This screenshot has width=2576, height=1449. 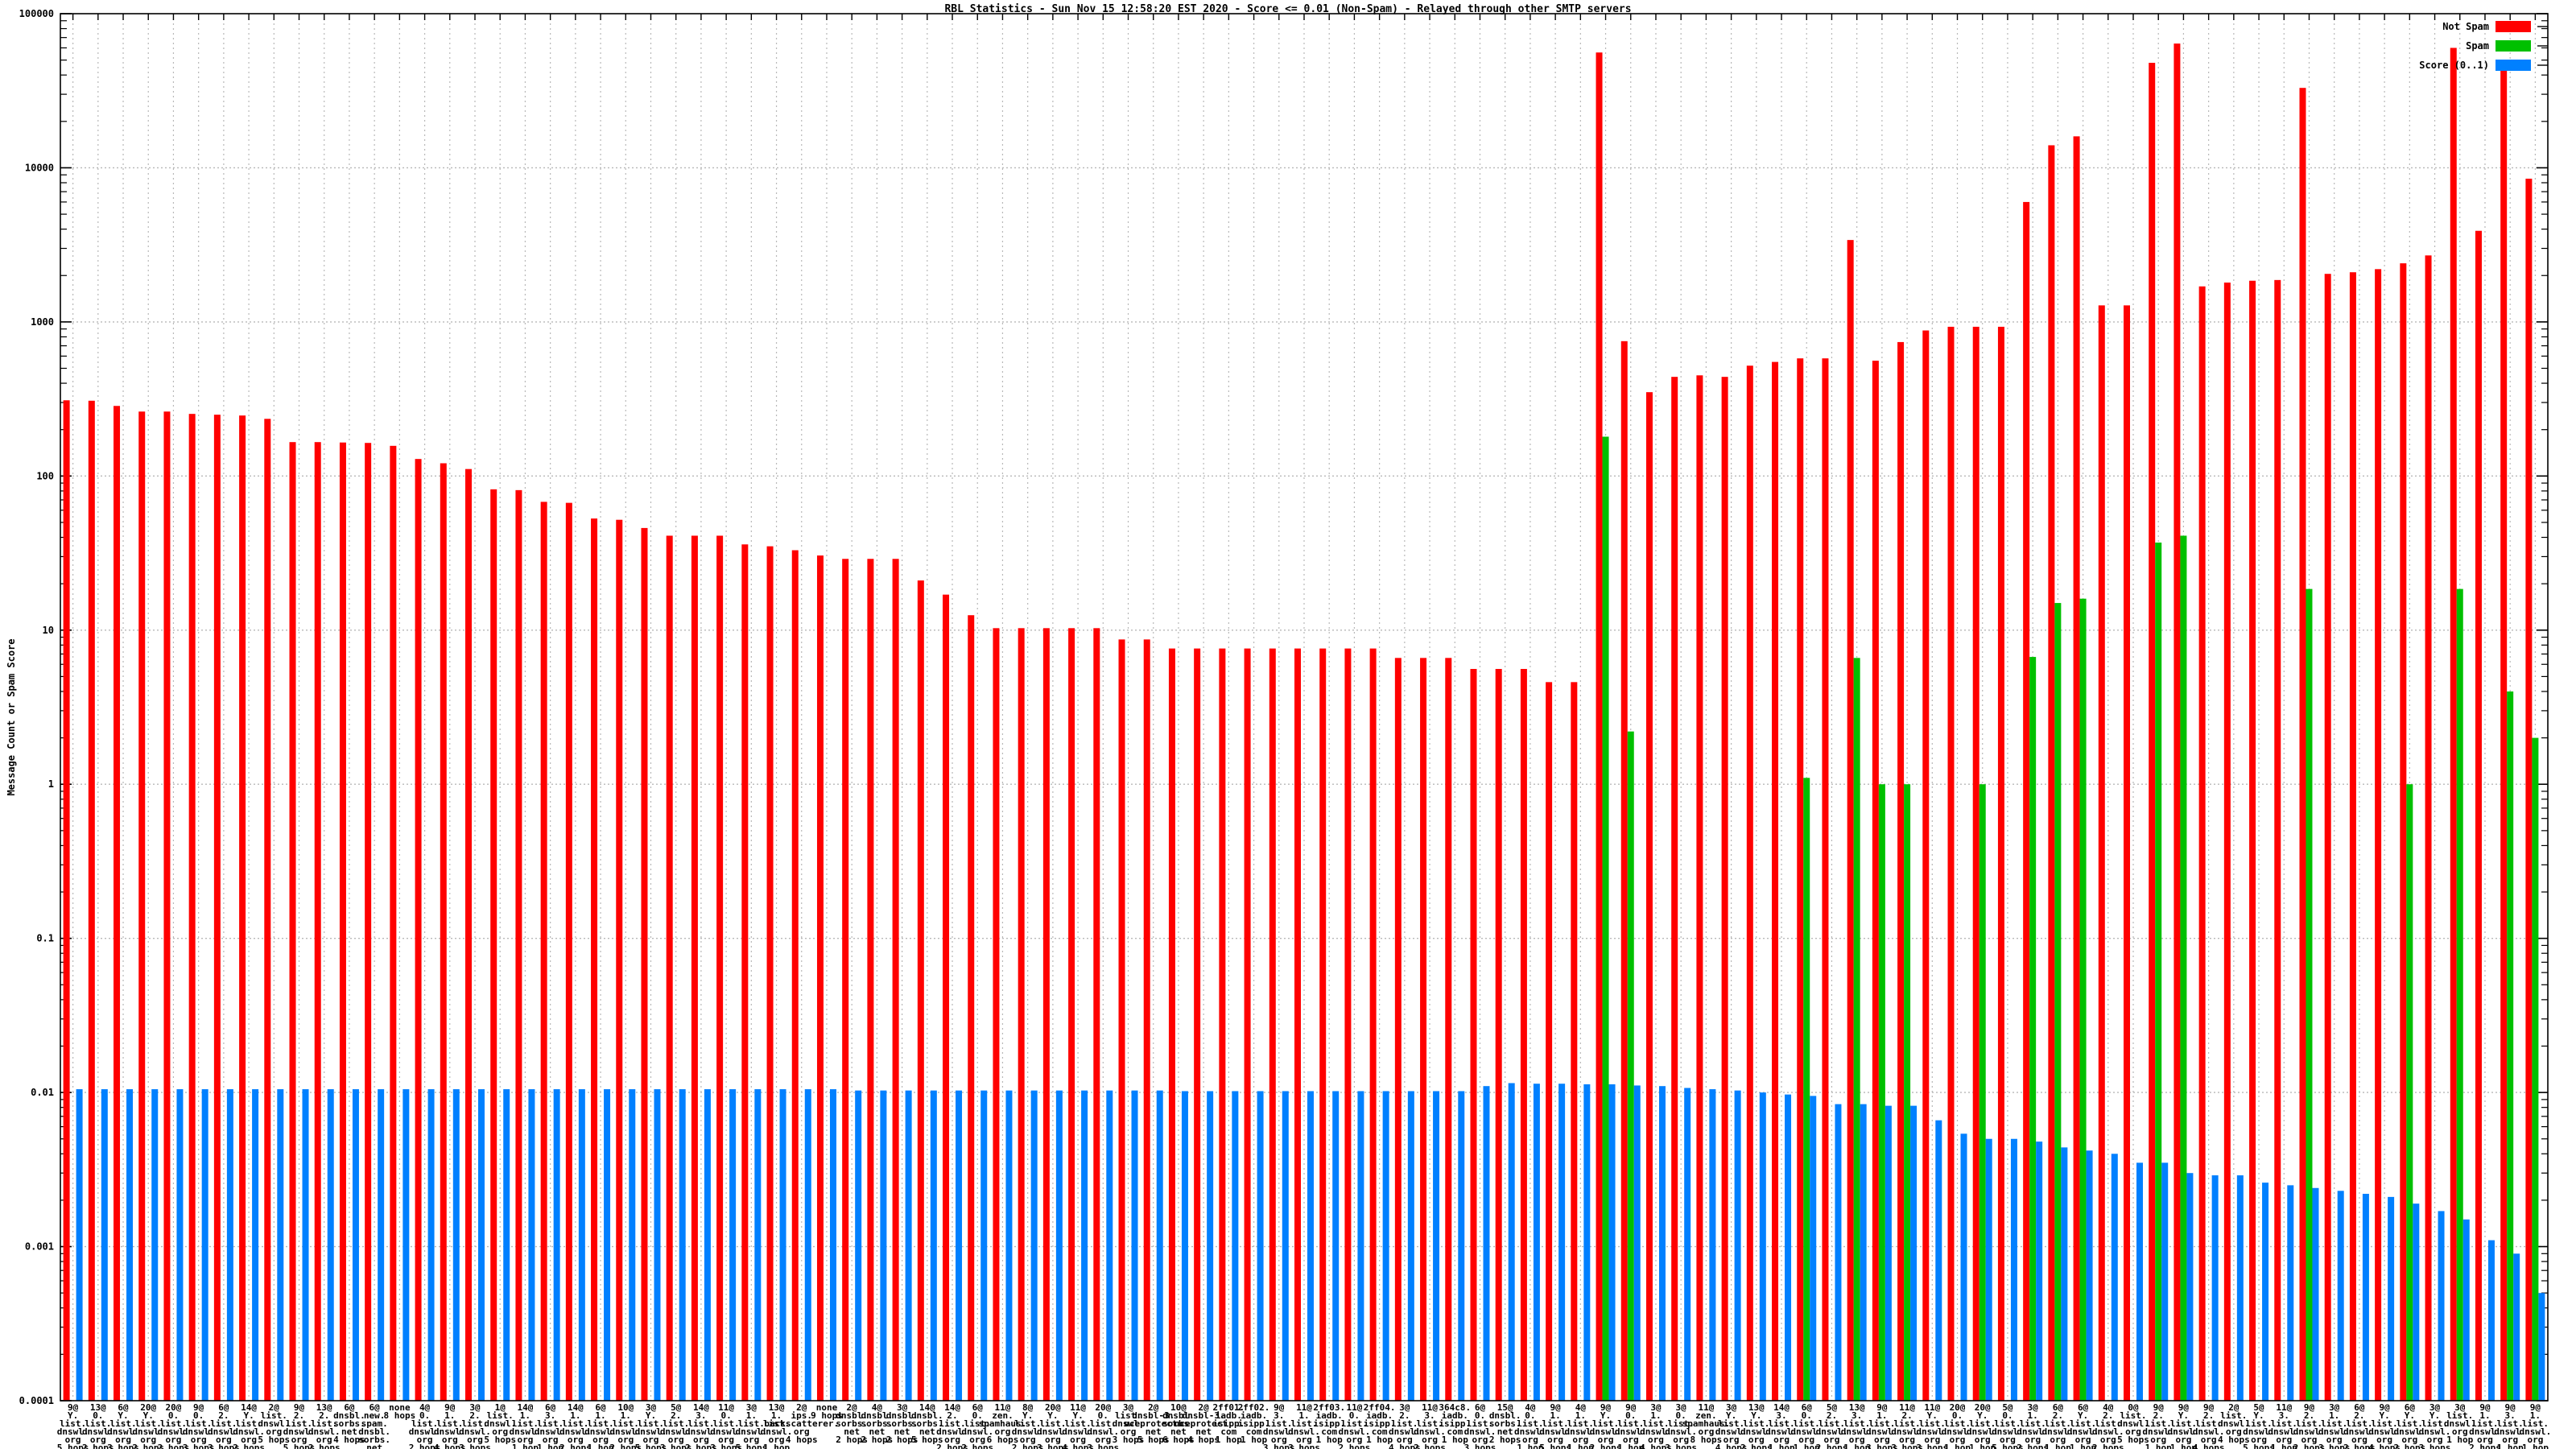 What do you see at coordinates (1781, 1425) in the screenshot?
I see `x-axis-label: 14@ 3. list. dnswl. org 1 hop` at bounding box center [1781, 1425].